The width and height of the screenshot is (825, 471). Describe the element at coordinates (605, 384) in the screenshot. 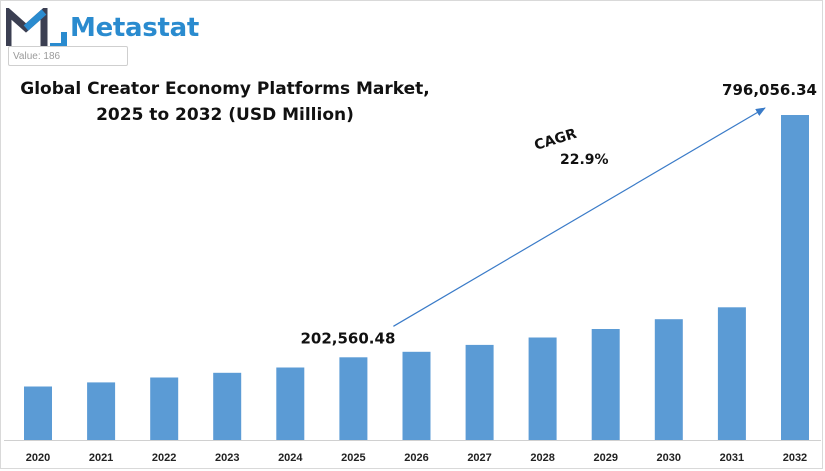

I see `bar-2029` at that location.